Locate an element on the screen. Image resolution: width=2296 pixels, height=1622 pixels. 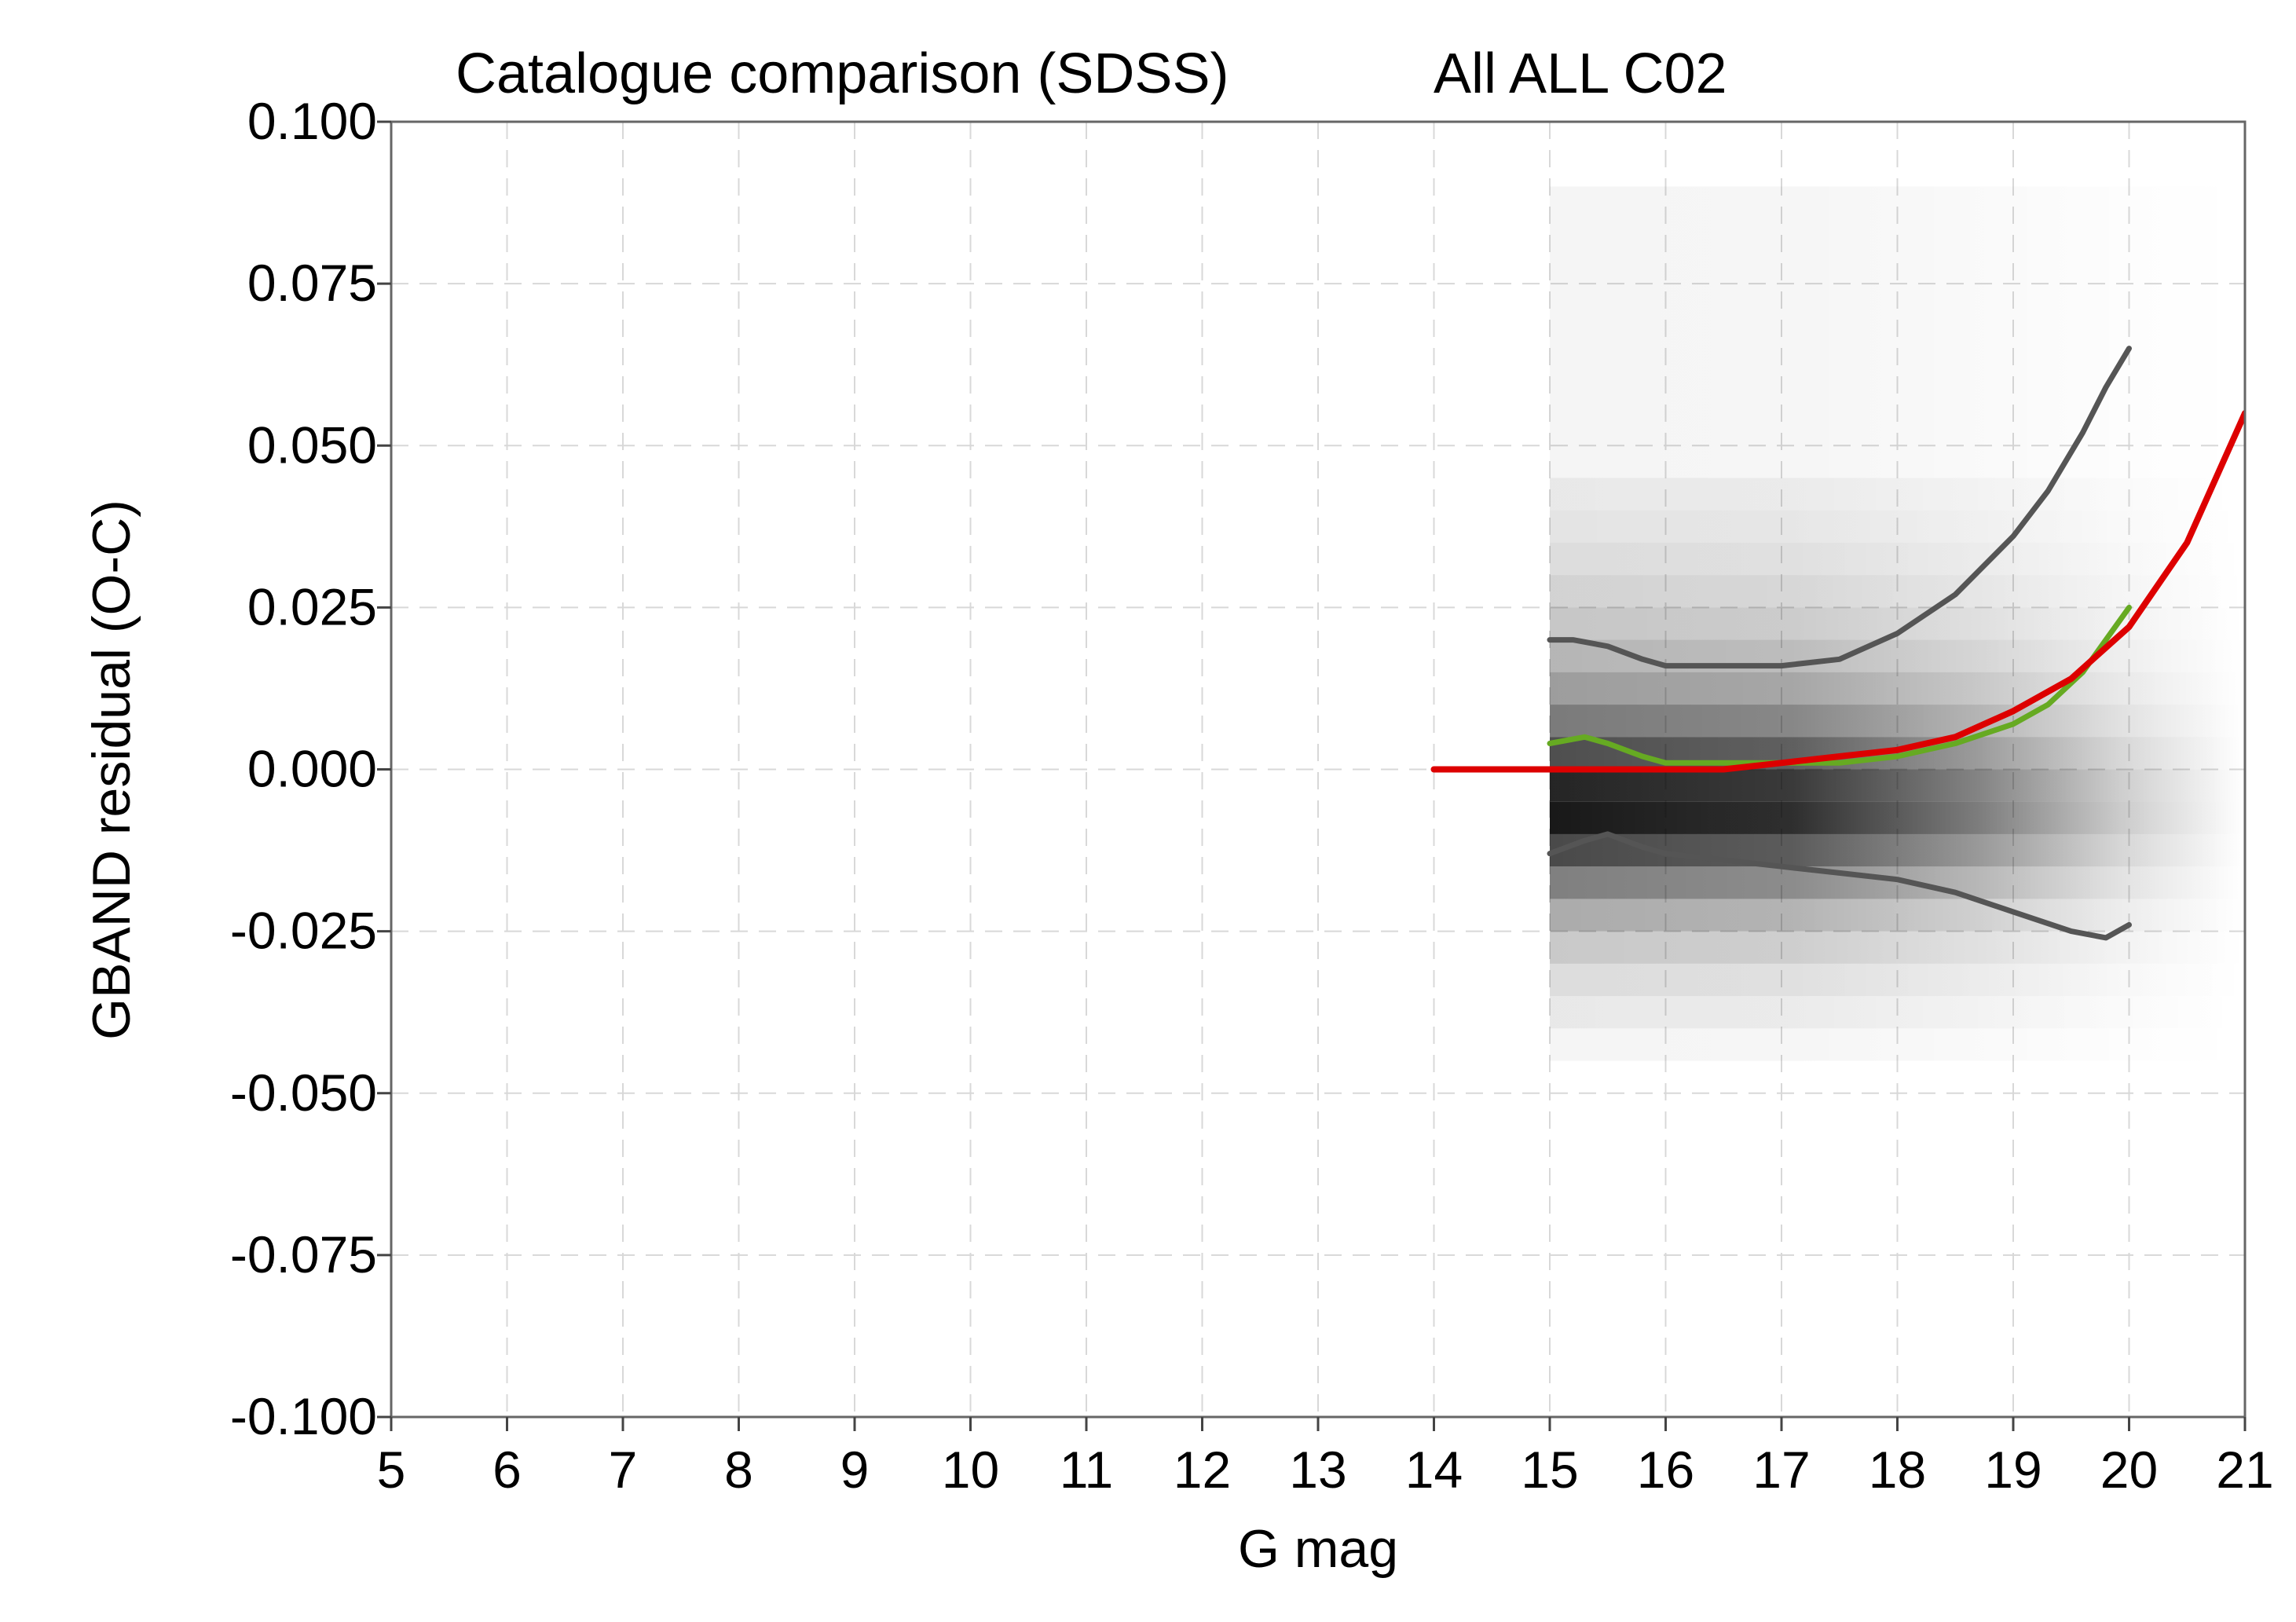
x-tick-label: 17 is located at coordinates (1781, 1470).